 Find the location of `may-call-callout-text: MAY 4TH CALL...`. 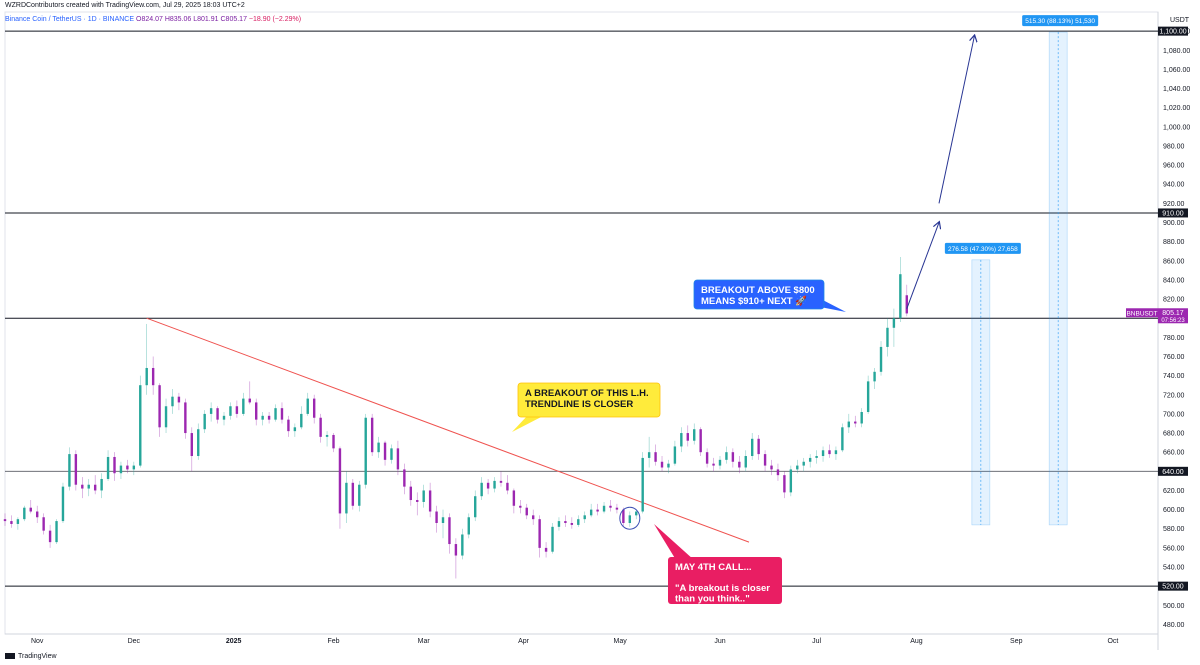

may-call-callout-text: MAY 4TH CALL... is located at coordinates (713, 567).